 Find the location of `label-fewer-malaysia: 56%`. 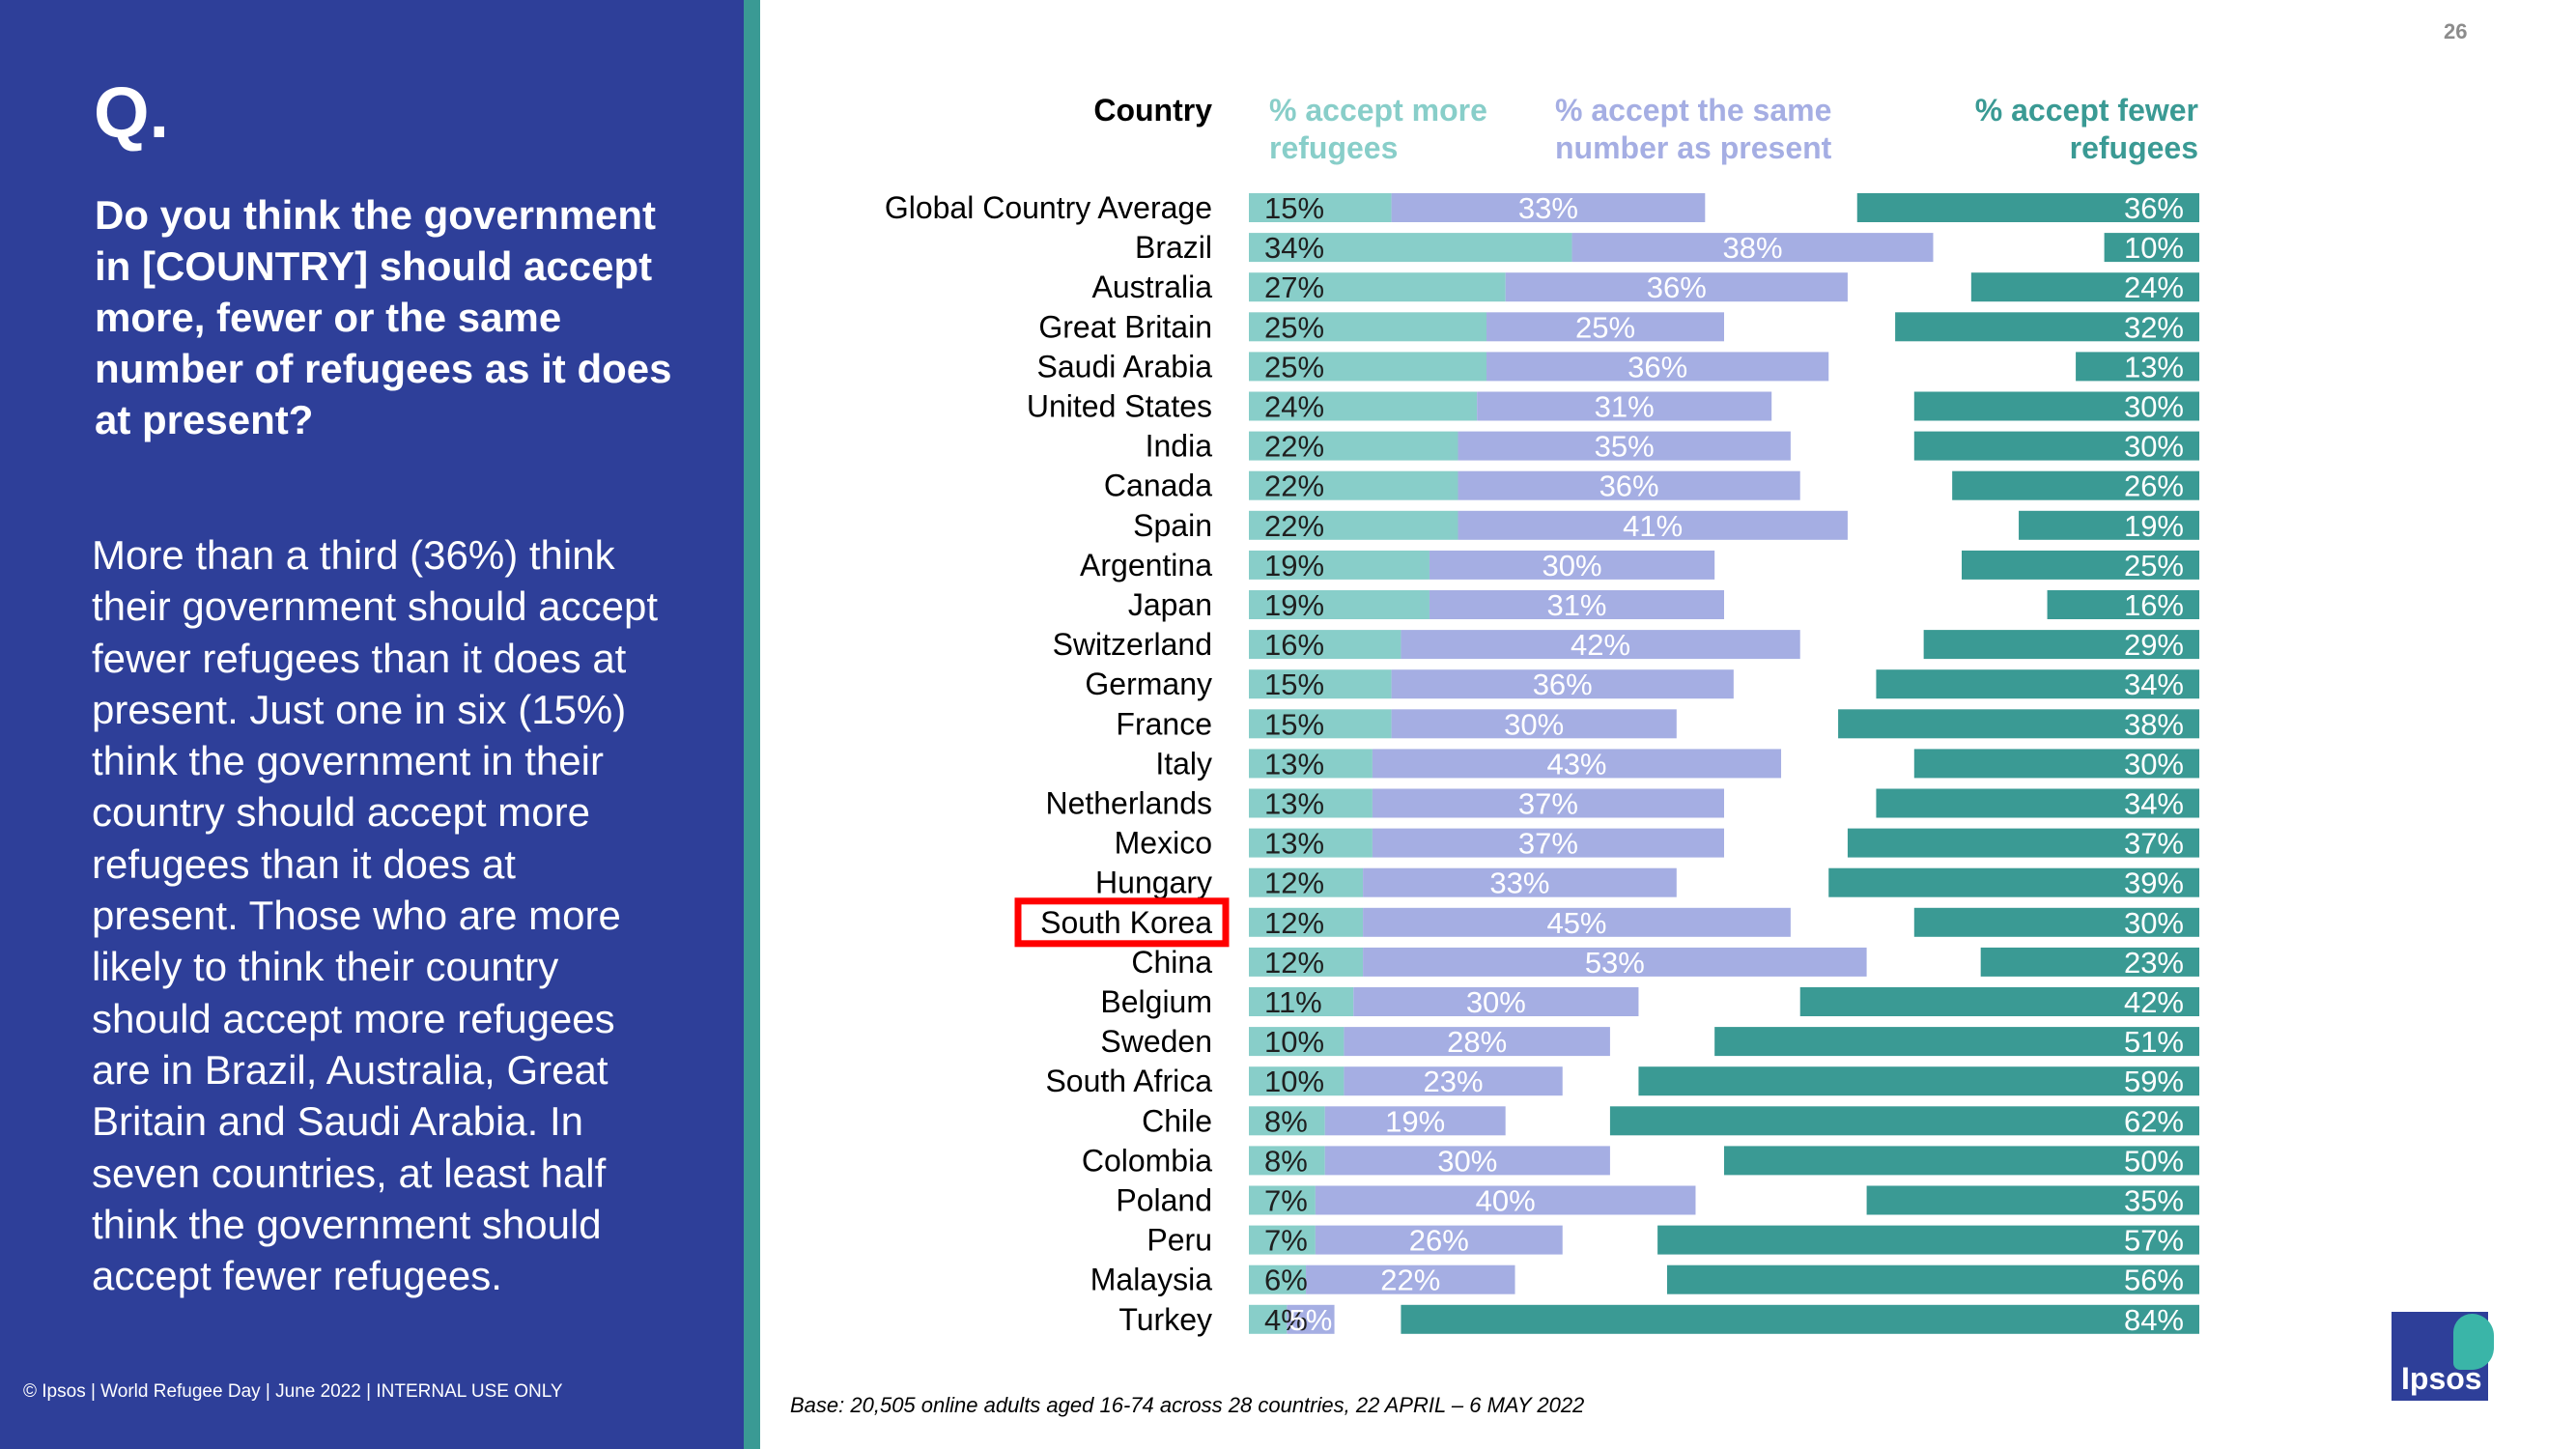

label-fewer-malaysia: 56% is located at coordinates (2154, 1280).